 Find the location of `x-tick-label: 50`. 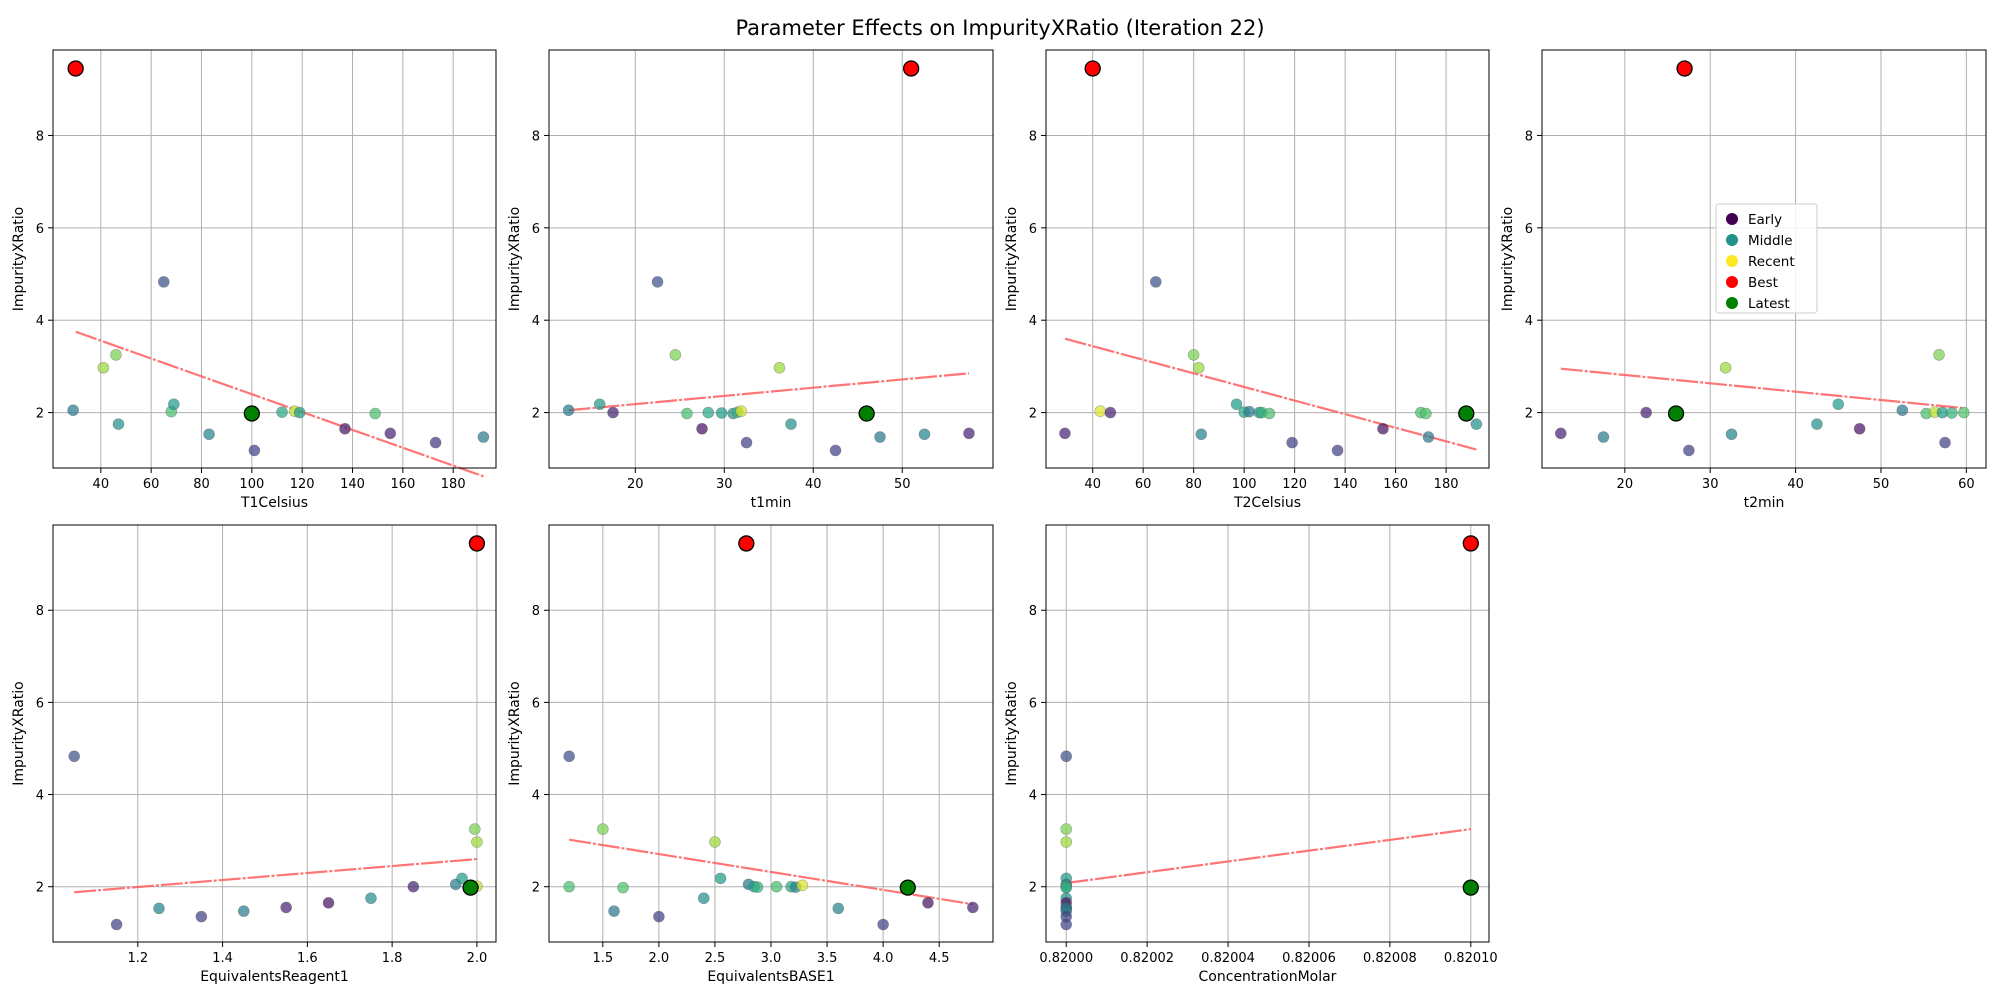

x-tick-label: 50 is located at coordinates (1881, 484).